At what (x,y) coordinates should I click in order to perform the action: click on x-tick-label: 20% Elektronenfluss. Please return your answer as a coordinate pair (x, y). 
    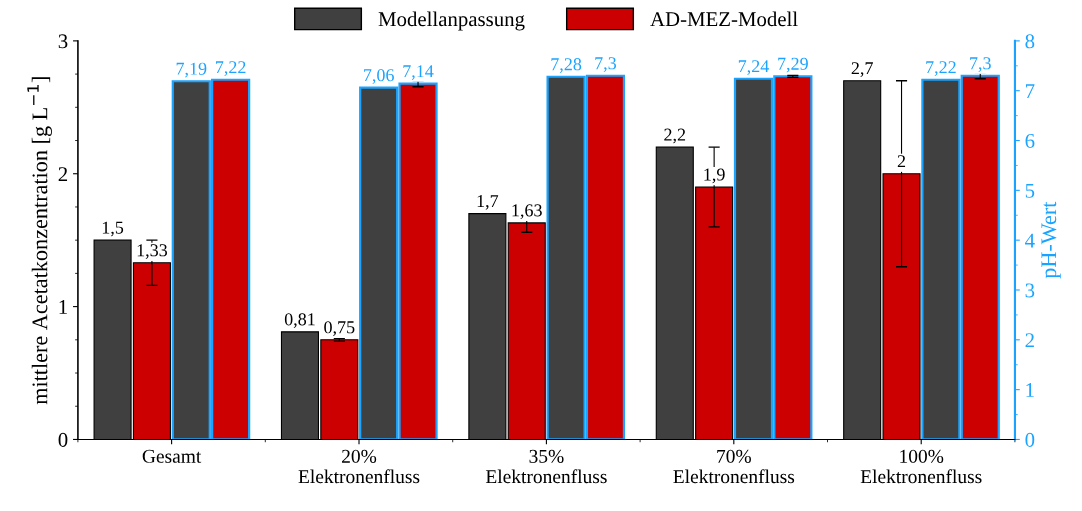
    Looking at the image, I should click on (359, 466).